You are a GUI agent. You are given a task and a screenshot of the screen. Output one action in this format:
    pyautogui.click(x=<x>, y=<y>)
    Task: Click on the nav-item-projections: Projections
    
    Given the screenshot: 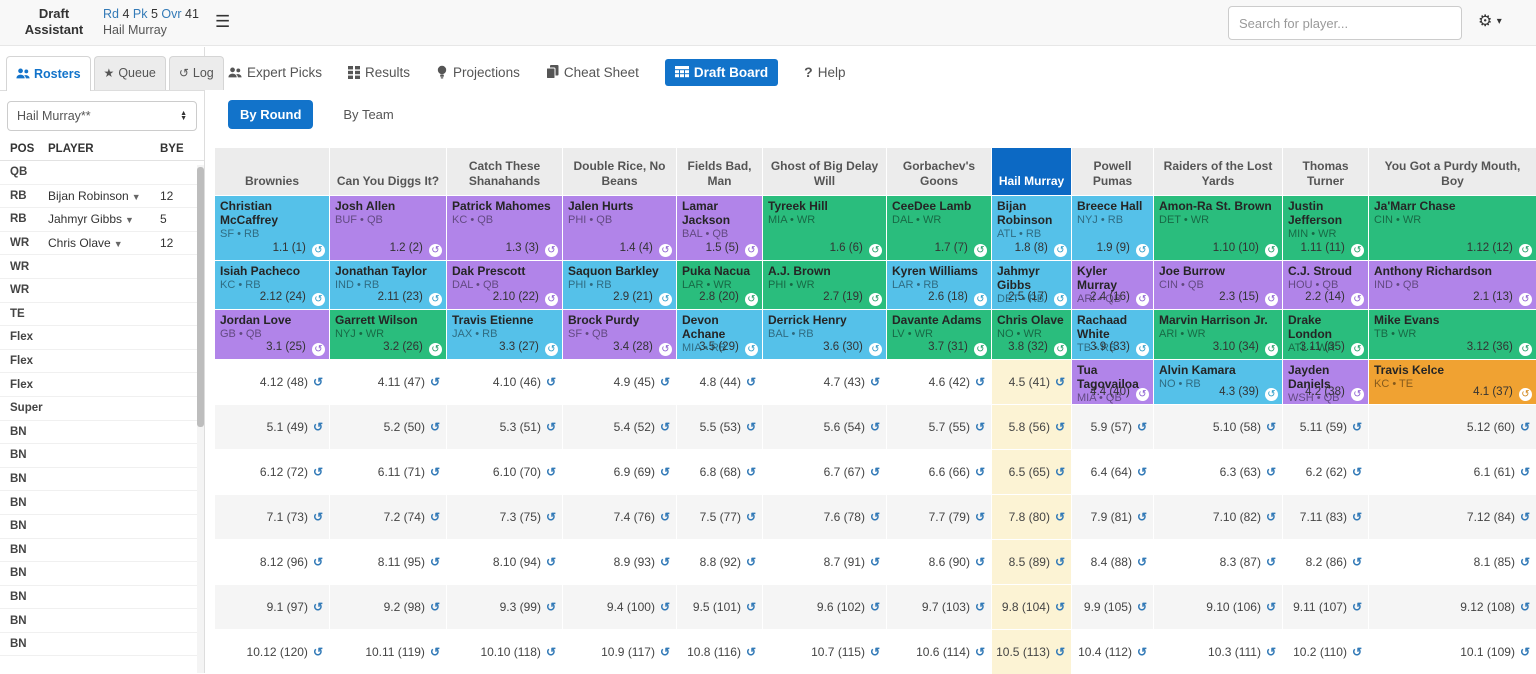 What is the action you would take?
    pyautogui.click(x=478, y=72)
    